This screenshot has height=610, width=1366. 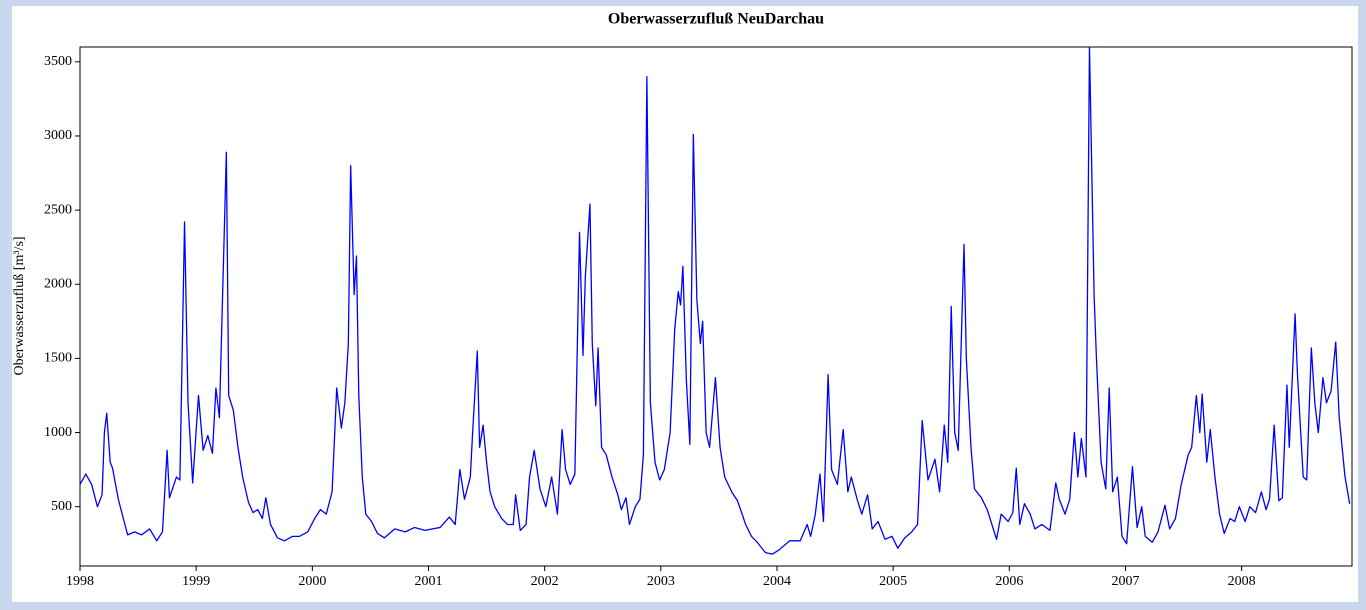 I want to click on y-tick-label: 3000, so click(x=58, y=135).